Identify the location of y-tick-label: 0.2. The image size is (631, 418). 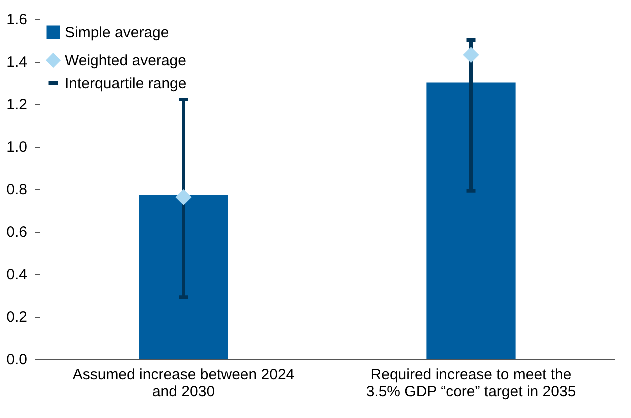
(17, 317).